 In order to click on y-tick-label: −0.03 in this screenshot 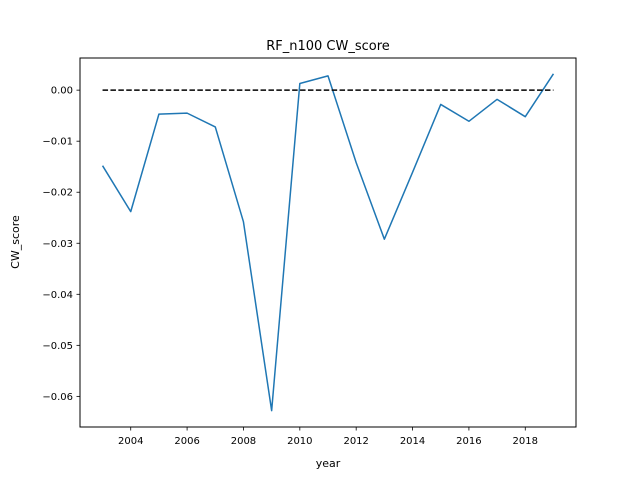, I will do `click(57, 244)`.